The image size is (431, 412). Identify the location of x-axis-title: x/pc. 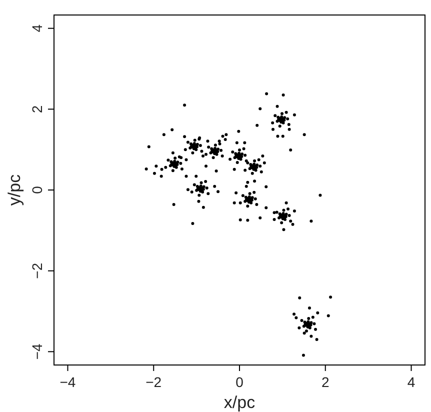
(240, 402).